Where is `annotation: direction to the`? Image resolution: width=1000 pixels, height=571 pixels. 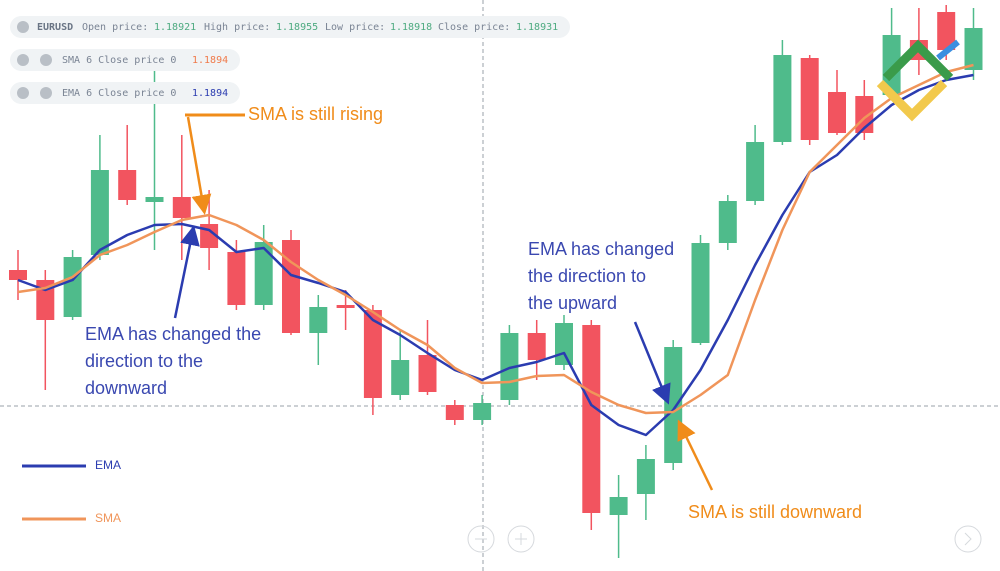 annotation: direction to the is located at coordinates (144, 361).